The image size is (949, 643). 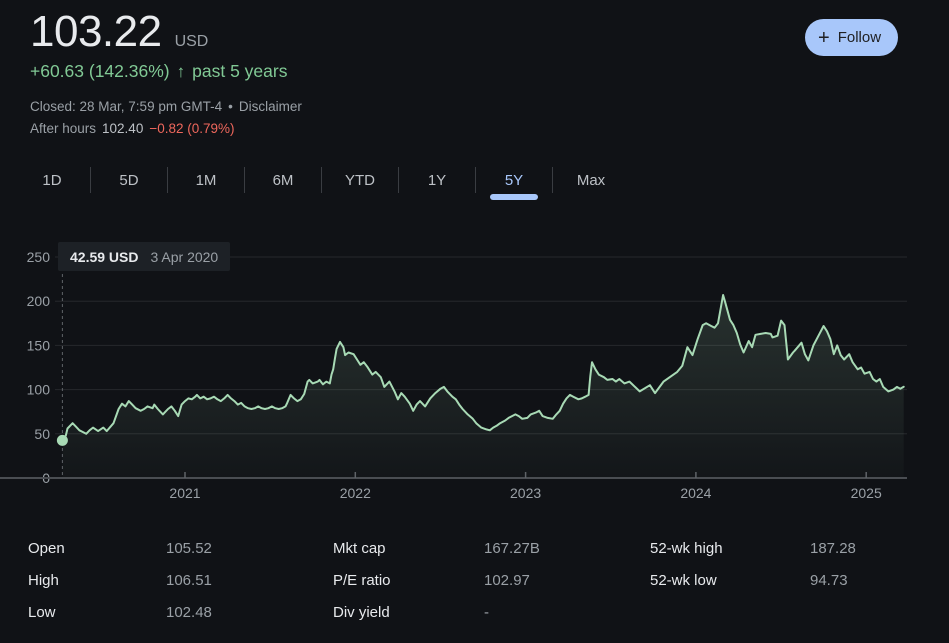 I want to click on marker-dot, so click(x=62, y=440).